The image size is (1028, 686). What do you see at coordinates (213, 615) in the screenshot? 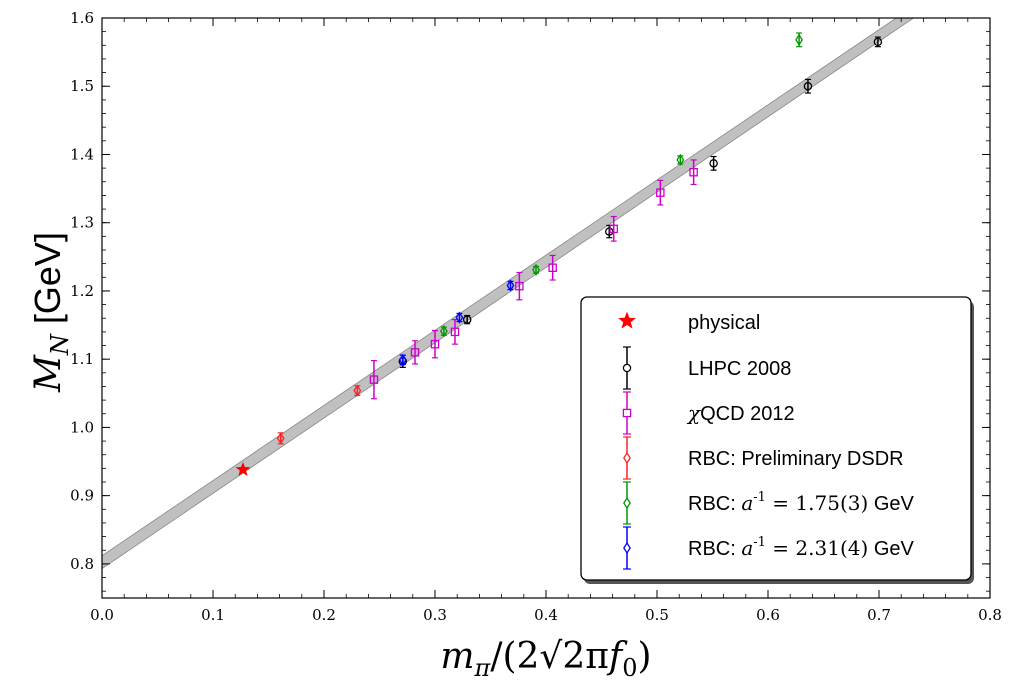
I see `x-tick-label: 0.1` at bounding box center [213, 615].